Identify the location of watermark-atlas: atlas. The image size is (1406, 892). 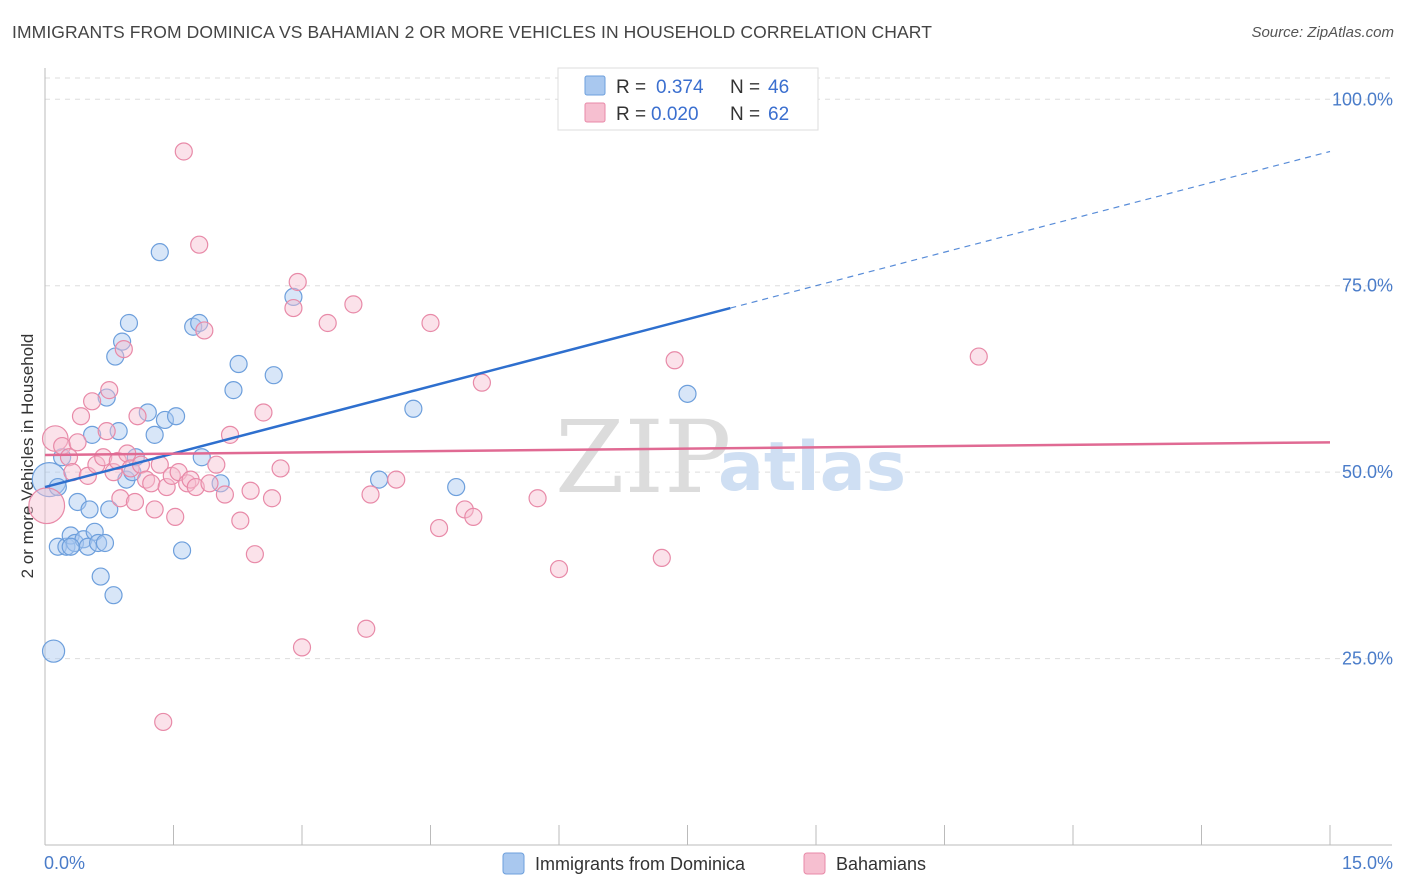
(812, 467).